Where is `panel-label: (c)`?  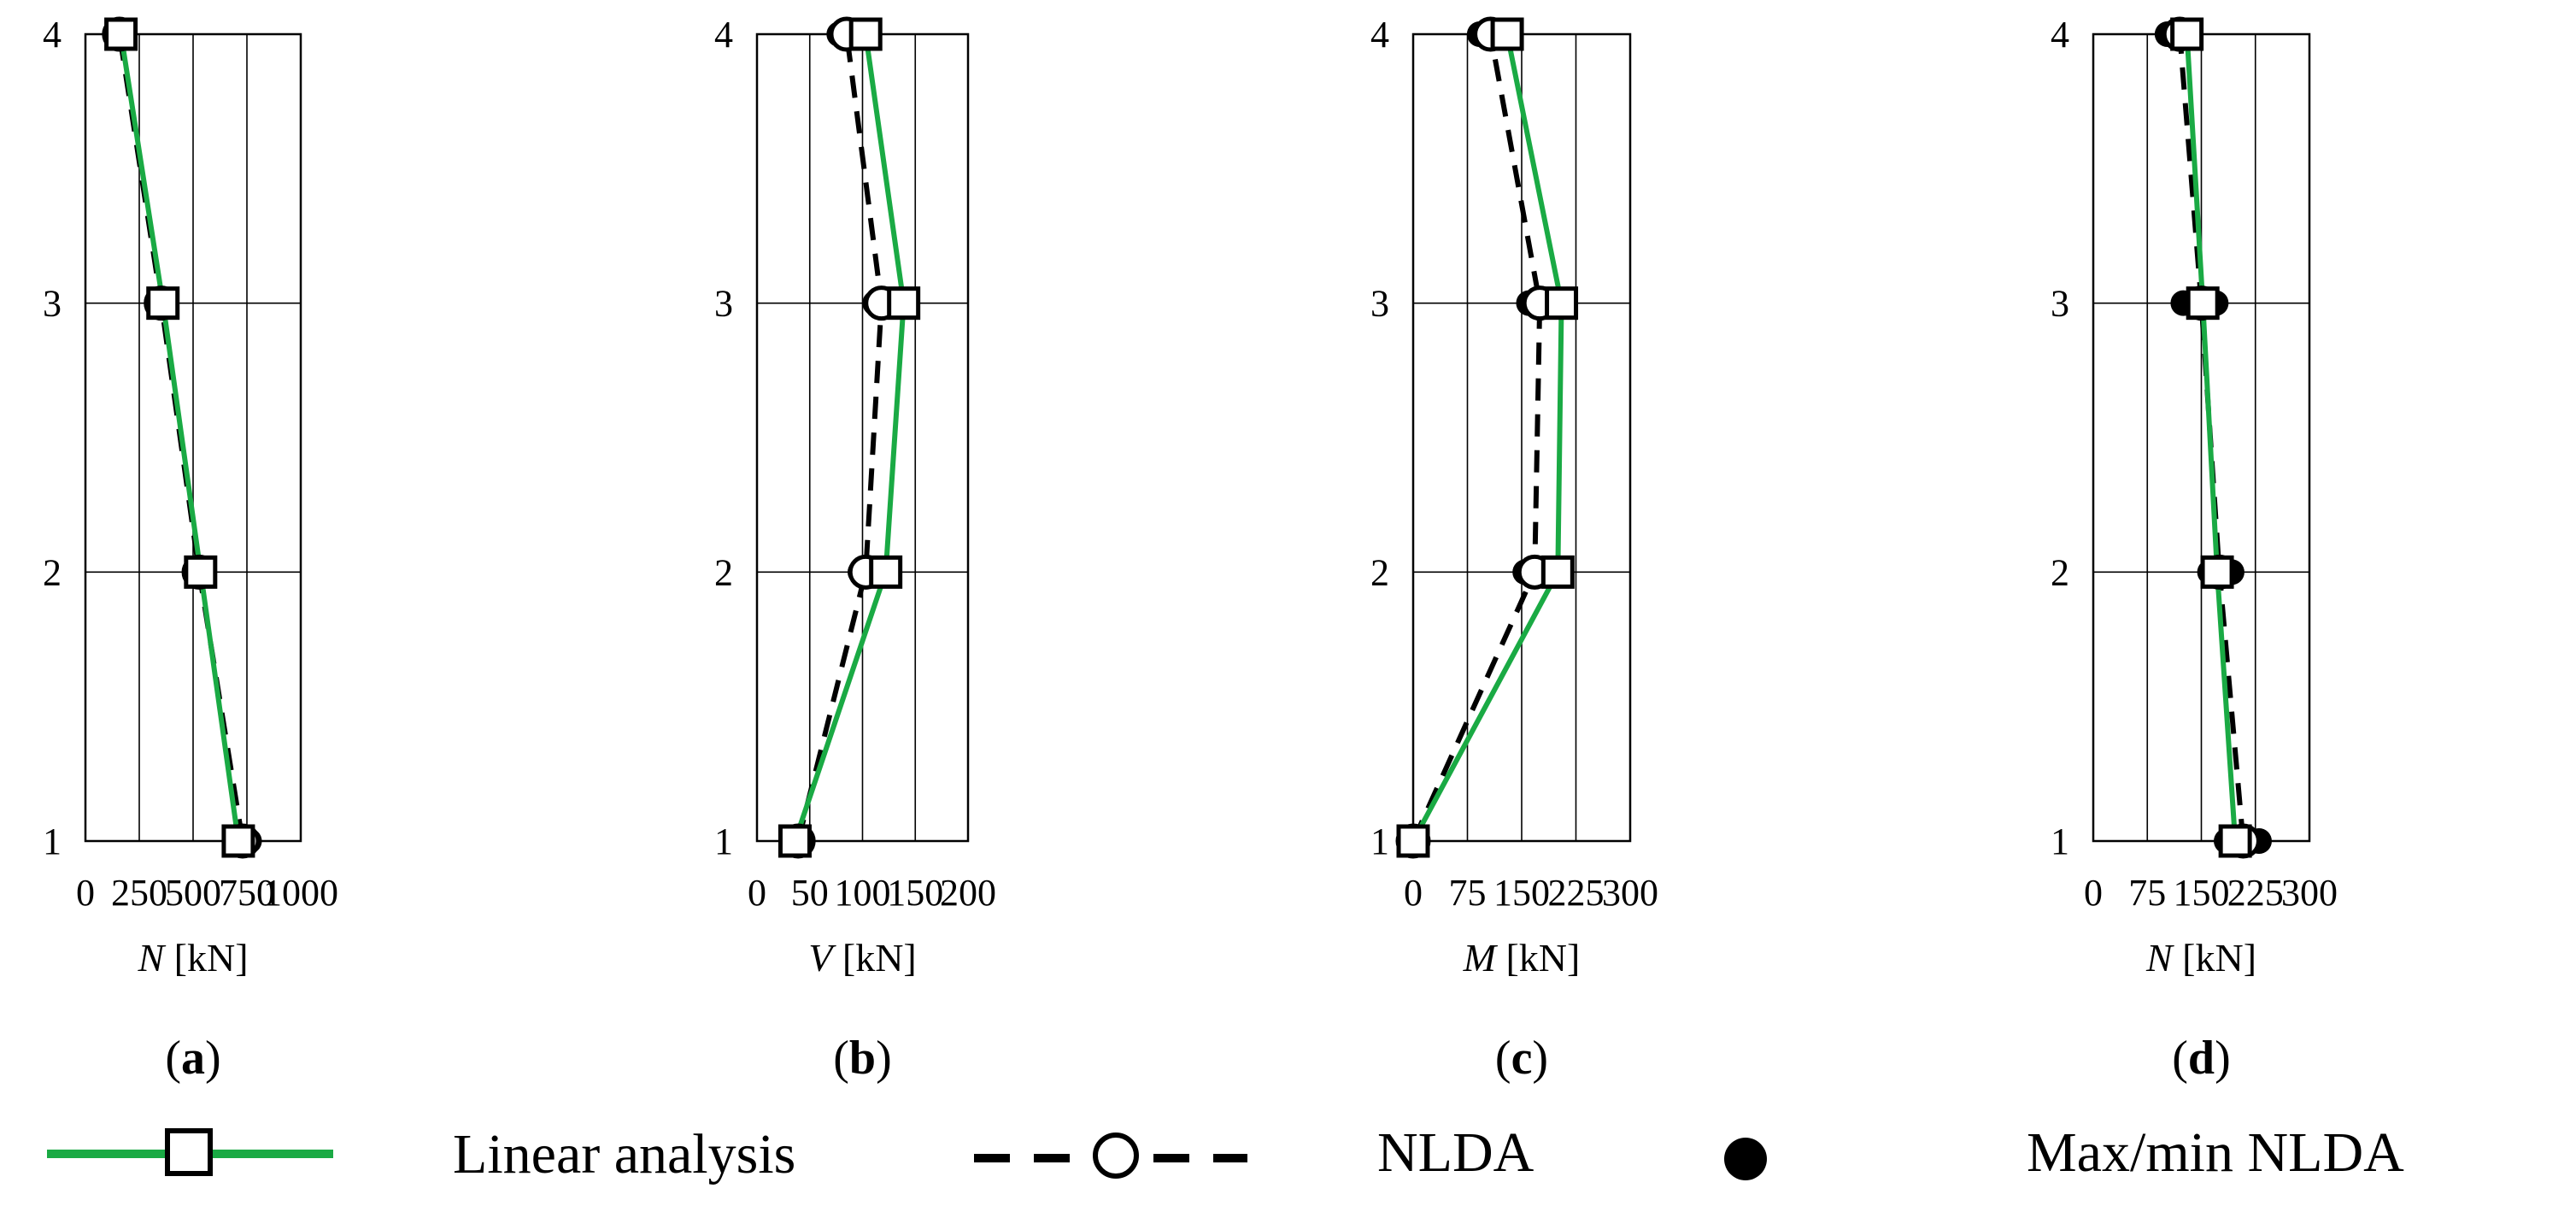
panel-label: (c) is located at coordinates (1521, 1058).